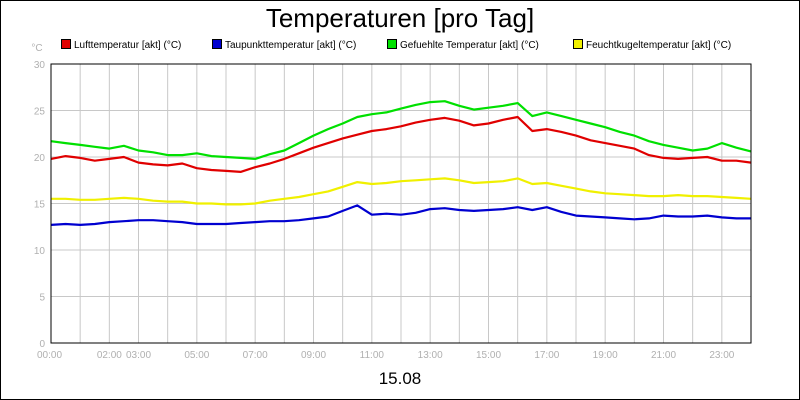 The image size is (800, 400). Describe the element at coordinates (291, 45) in the screenshot. I see `legend-label-taupunkttemperatur: Taupunkttemperatur [akt] (°C)` at that location.